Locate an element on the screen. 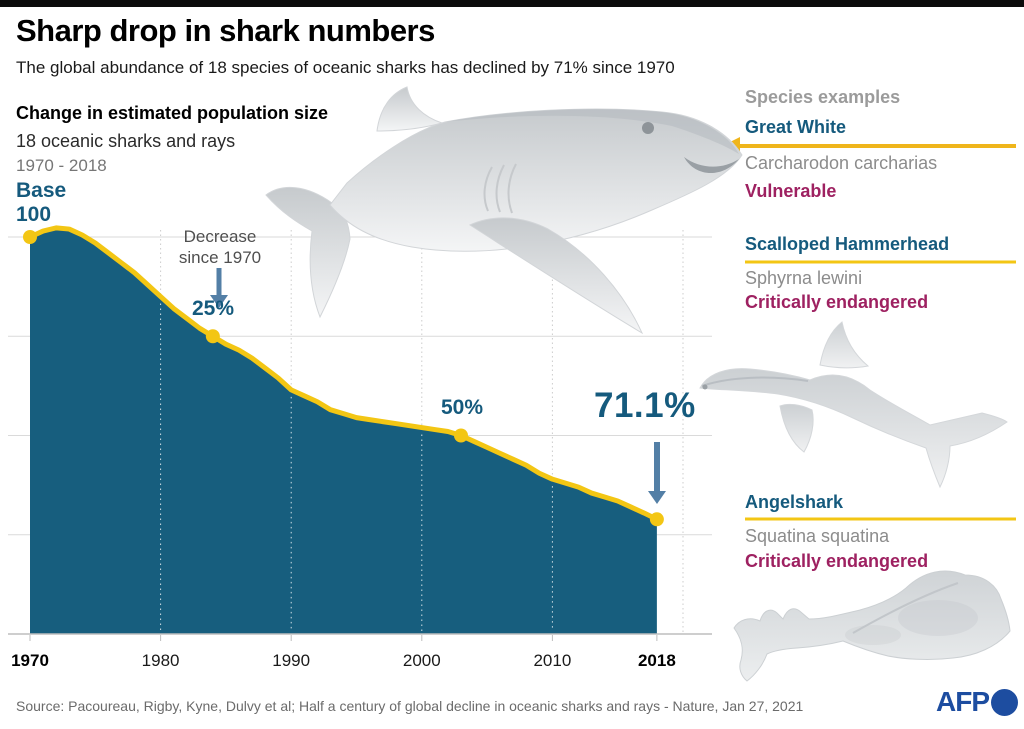  hammerhead-shark-illustration is located at coordinates (853, 405).